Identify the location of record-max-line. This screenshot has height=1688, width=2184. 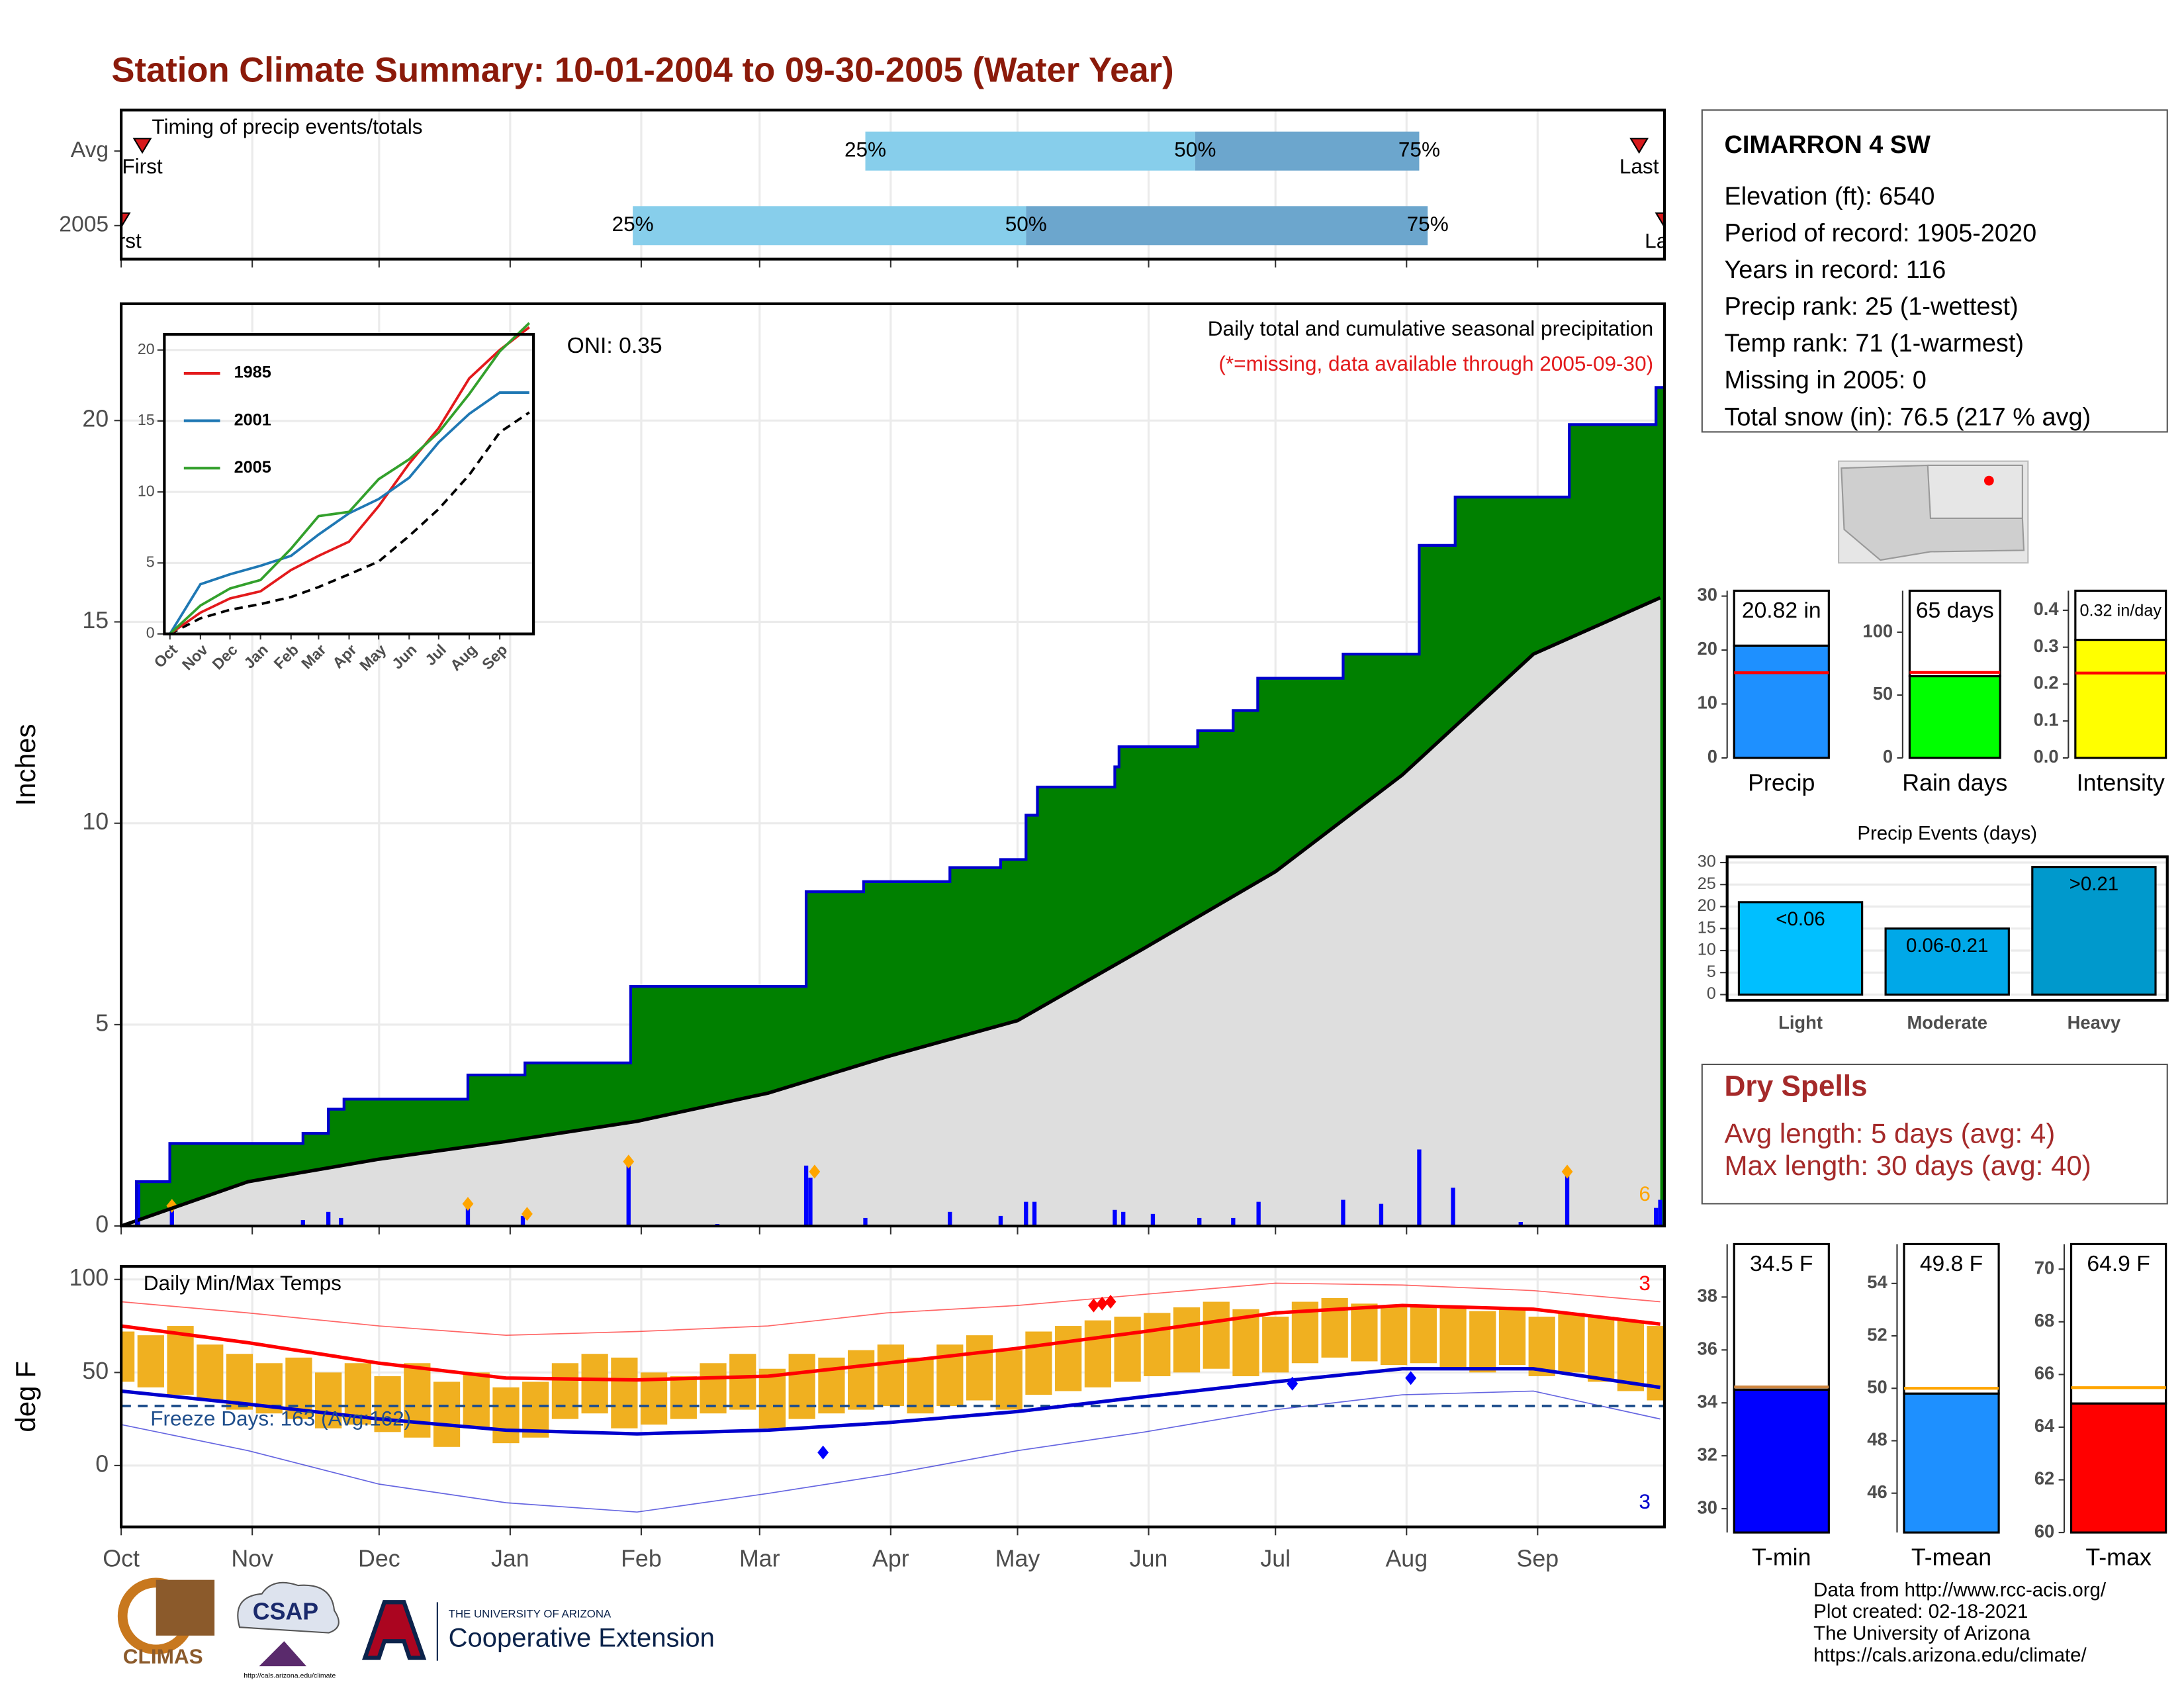
(891, 1309).